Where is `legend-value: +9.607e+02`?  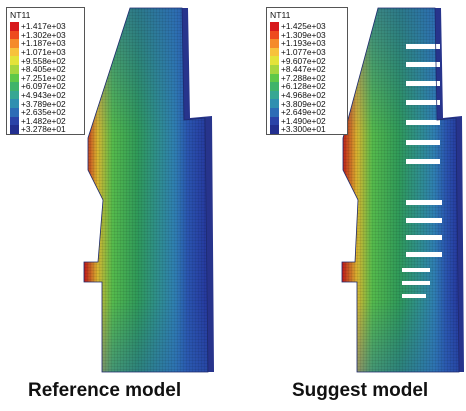 legend-value: +9.607e+02 is located at coordinates (303, 60).